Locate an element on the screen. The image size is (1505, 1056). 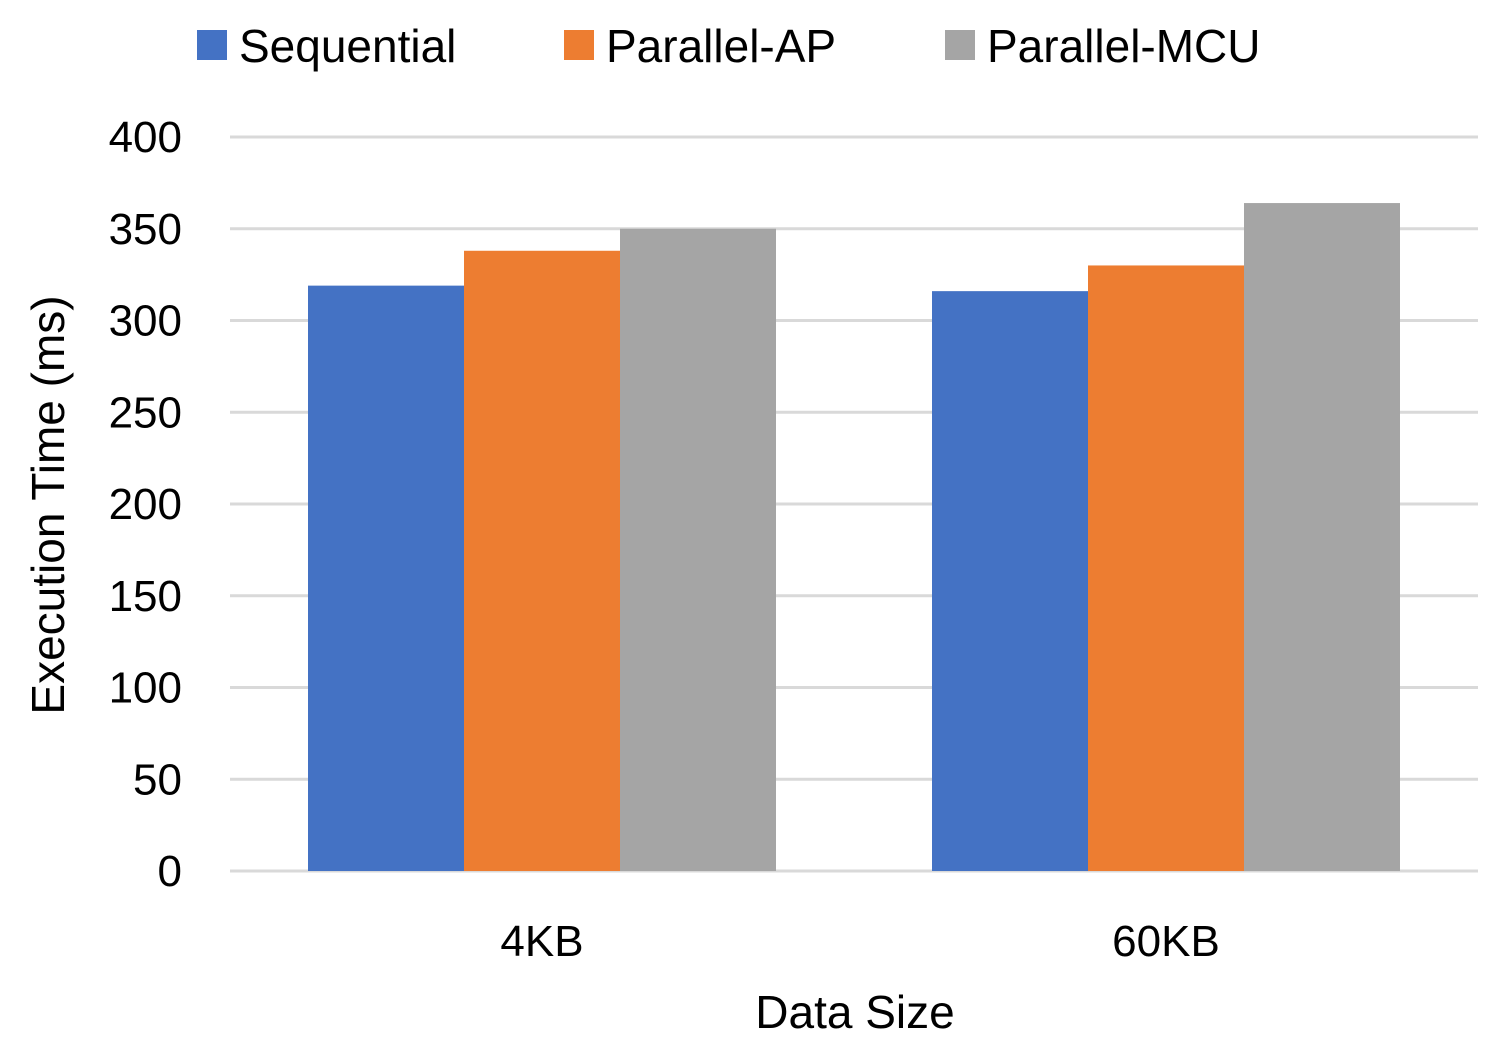
y-tick-label: 100 is located at coordinates (145, 688).